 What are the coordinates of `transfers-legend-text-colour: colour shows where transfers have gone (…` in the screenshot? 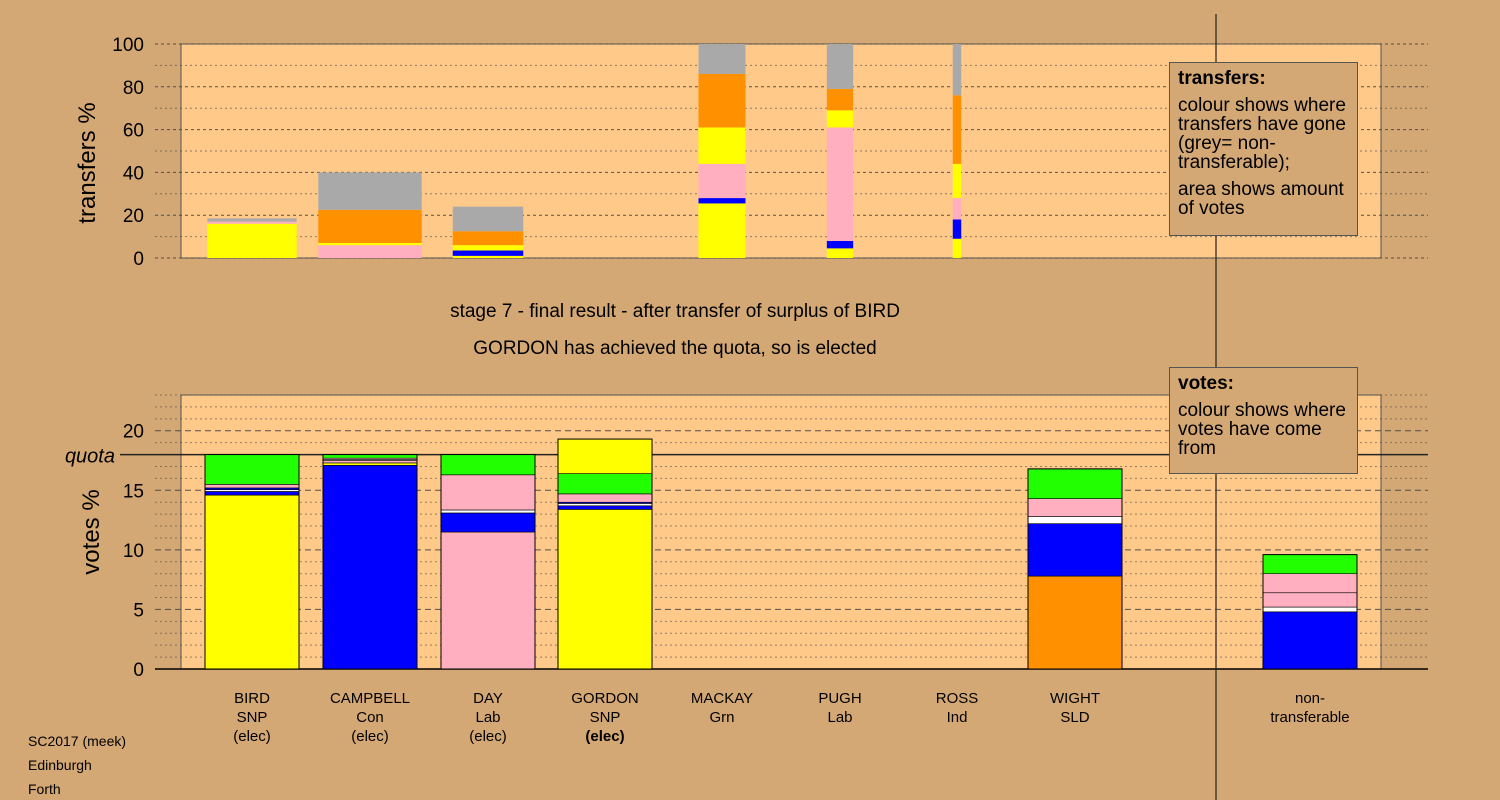 It's located at (1262, 134).